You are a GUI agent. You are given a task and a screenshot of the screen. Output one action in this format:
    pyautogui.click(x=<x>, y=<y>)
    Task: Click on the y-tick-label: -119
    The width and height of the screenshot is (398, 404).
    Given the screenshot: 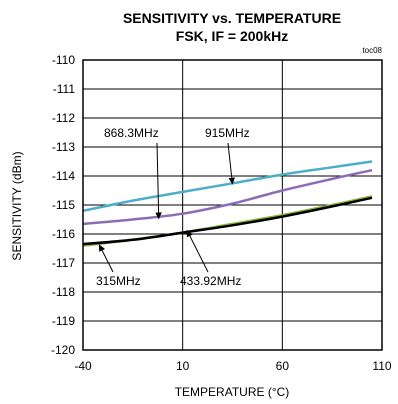 What is the action you would take?
    pyautogui.click(x=63, y=321)
    